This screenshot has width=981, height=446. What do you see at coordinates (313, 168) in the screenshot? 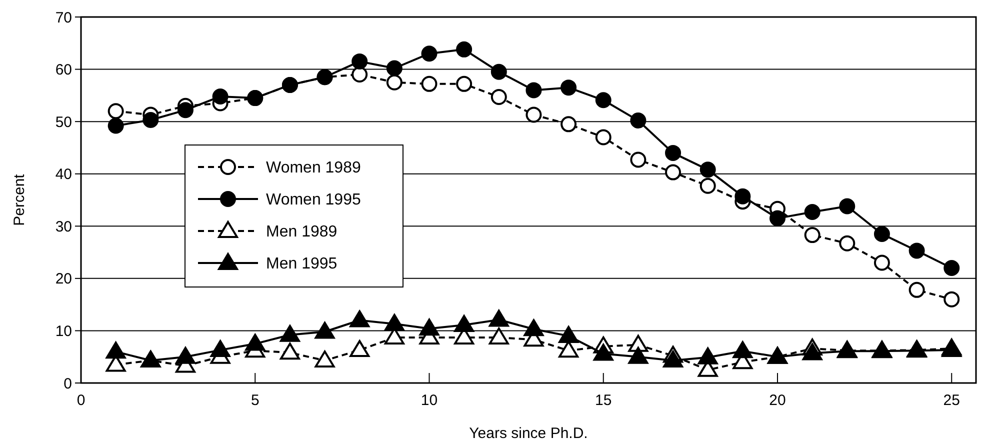
I see `legend-label: Women 1989` at bounding box center [313, 168].